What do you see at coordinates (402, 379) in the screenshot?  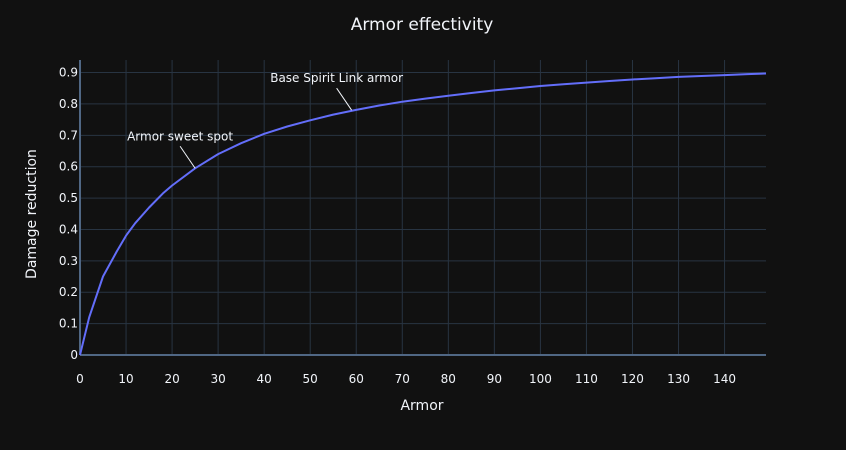 I see `x-tick-label: 70` at bounding box center [402, 379].